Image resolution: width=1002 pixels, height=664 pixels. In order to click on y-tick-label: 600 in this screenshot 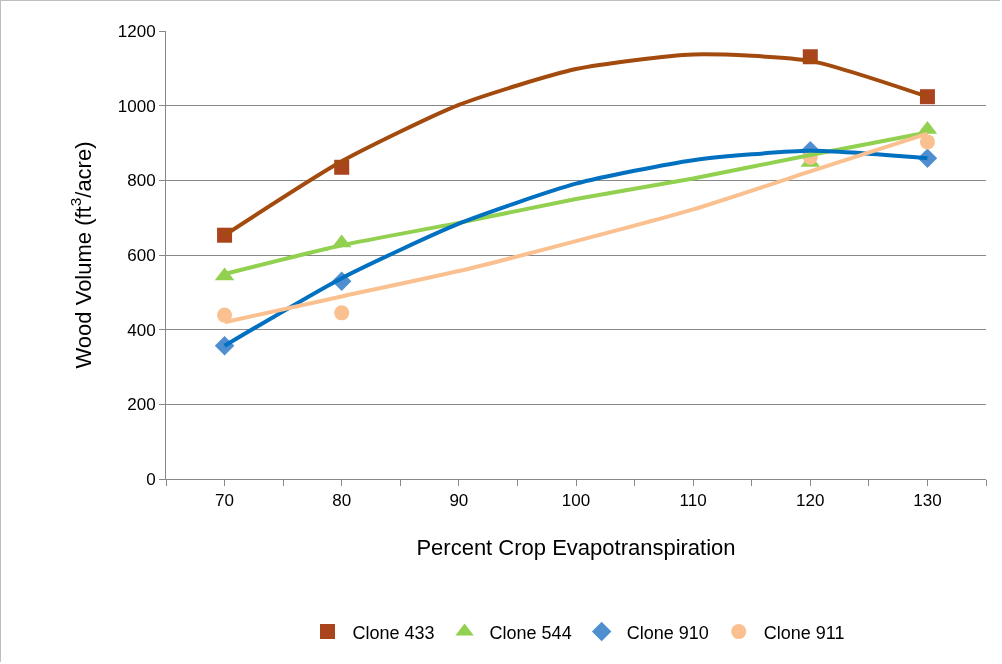, I will do `click(141, 255)`.